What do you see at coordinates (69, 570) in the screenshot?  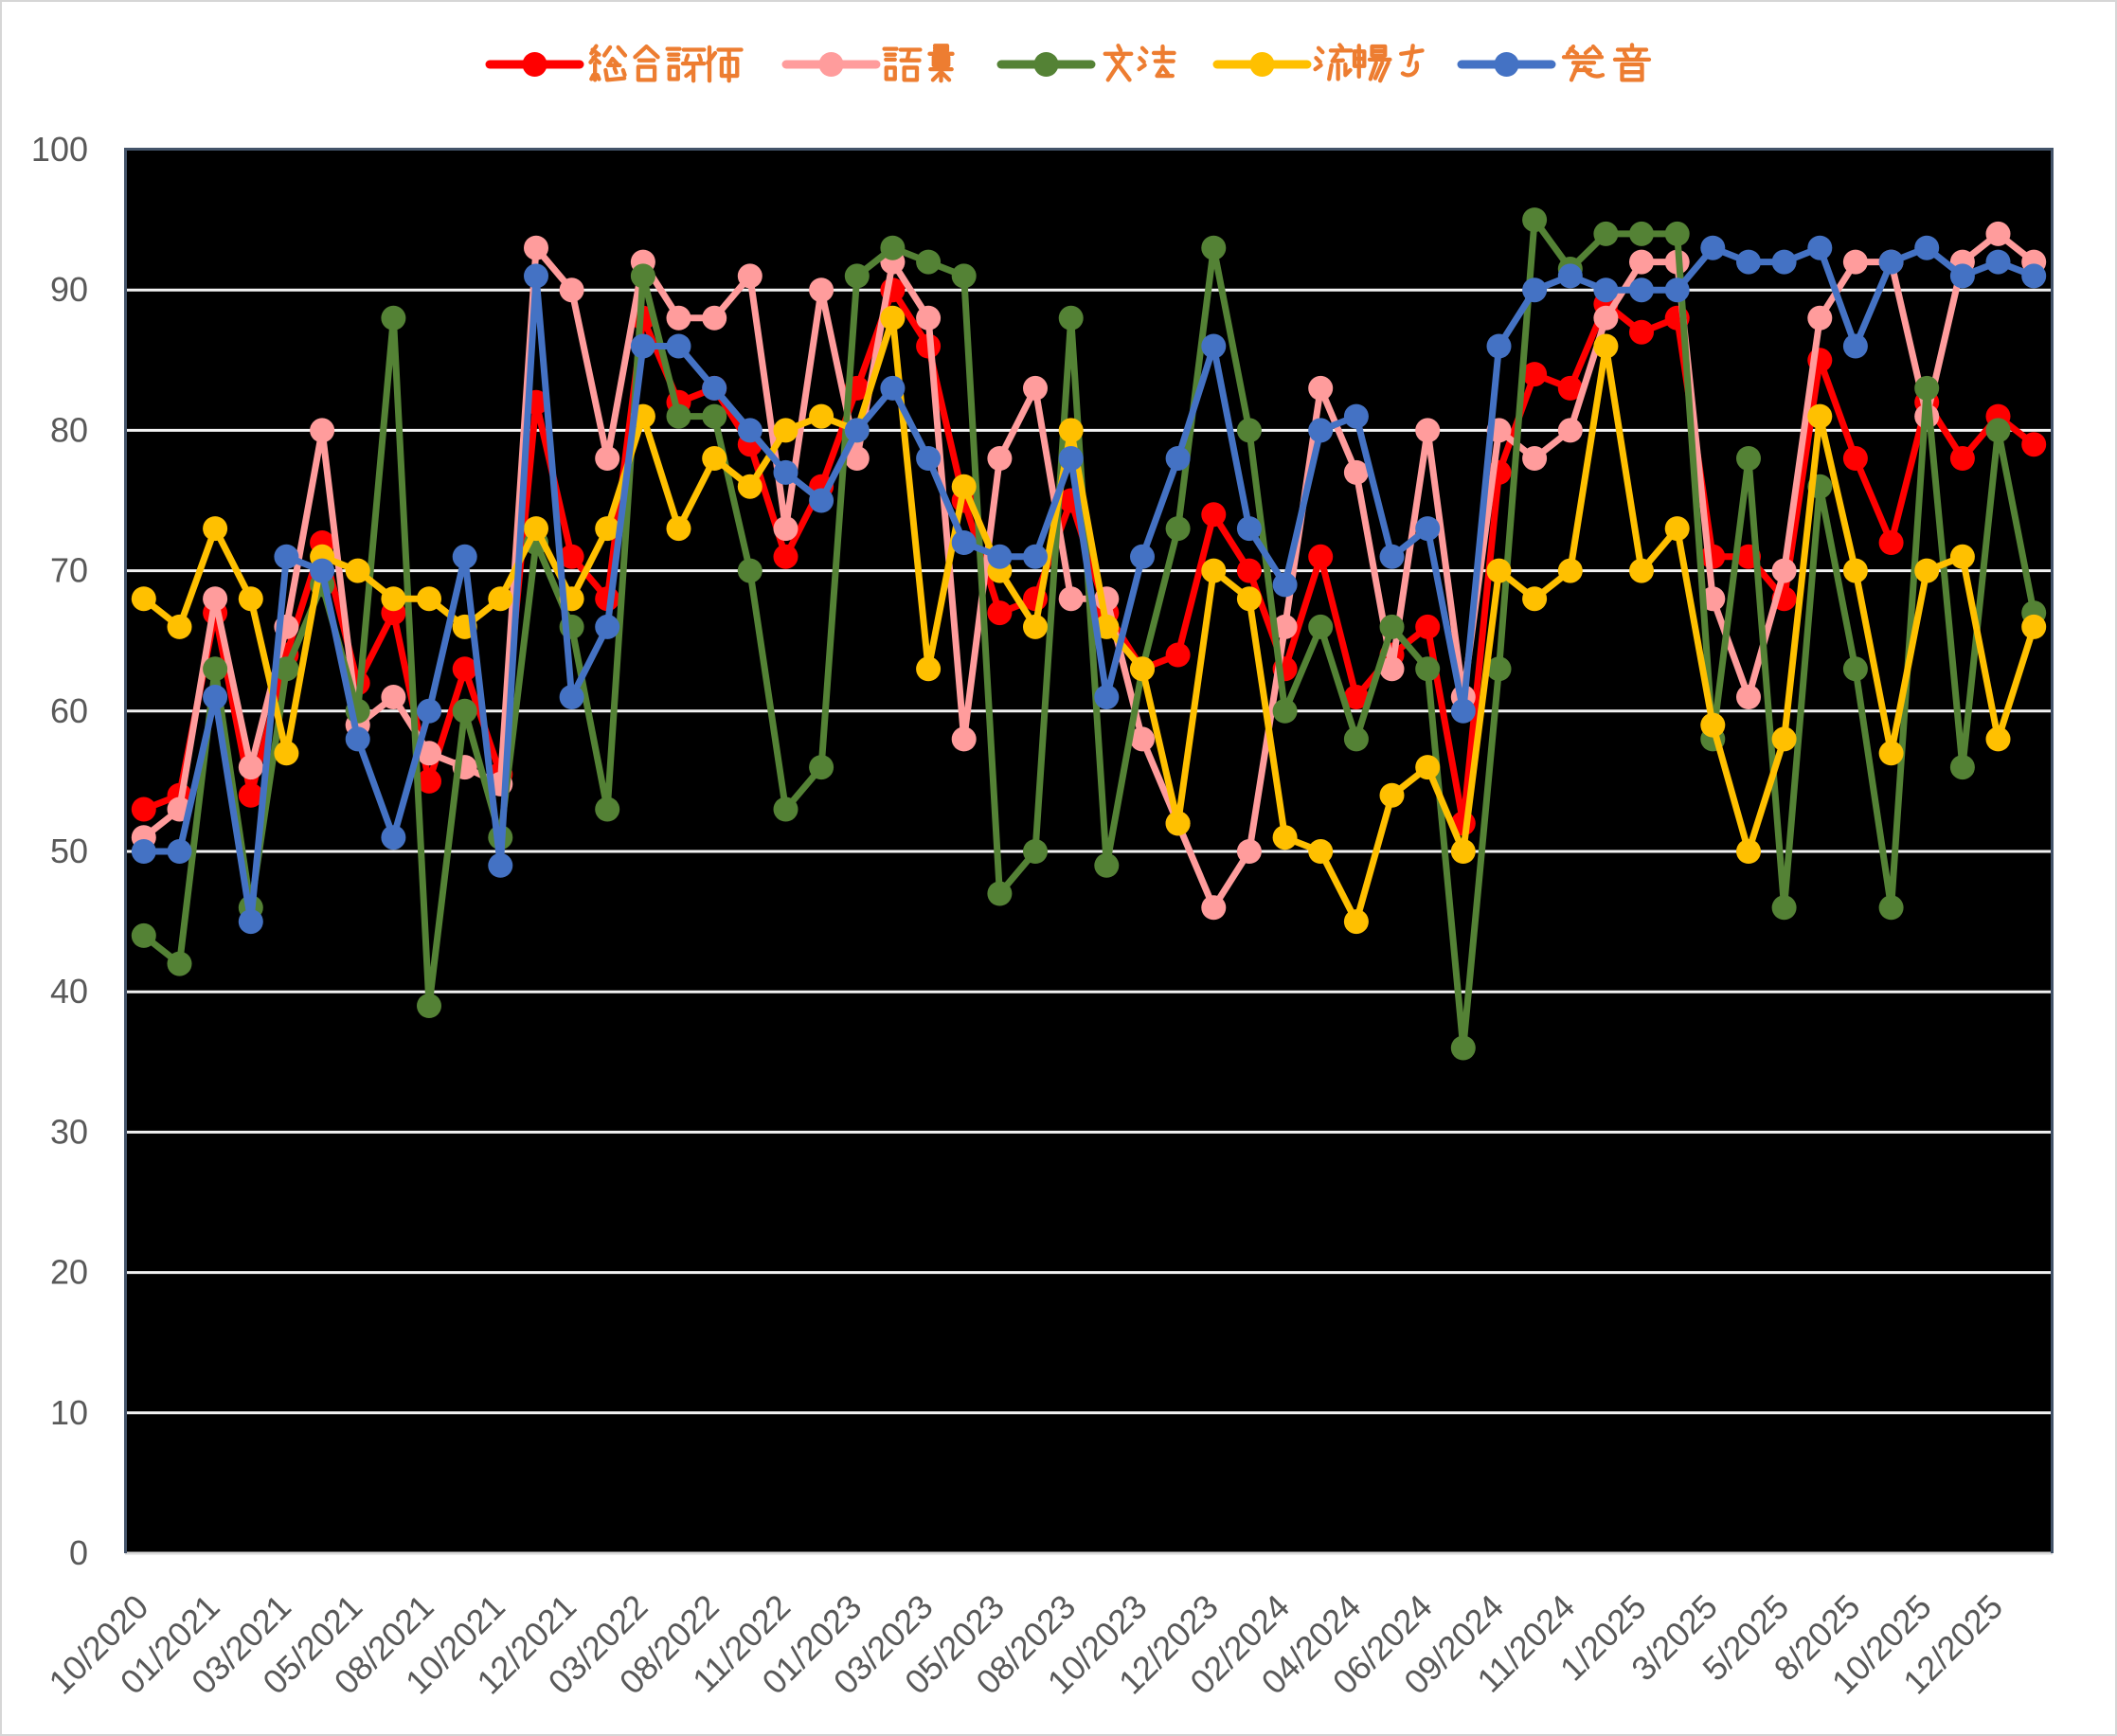 I see `svg-text: 70` at bounding box center [69, 570].